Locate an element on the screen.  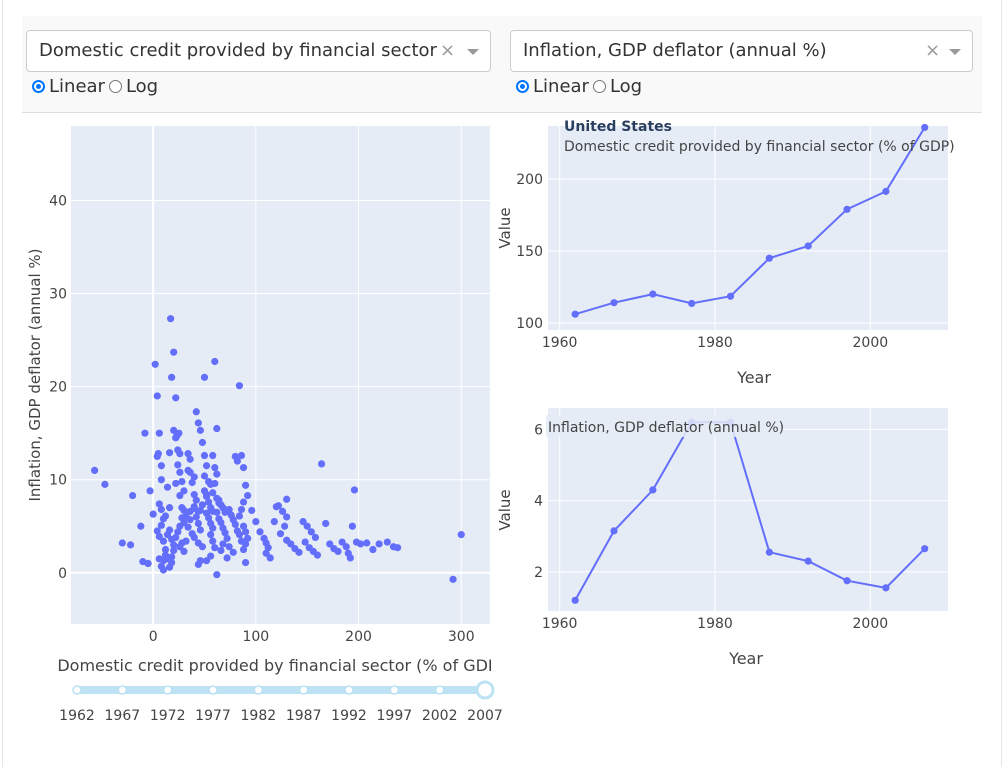
slider-year-label: 1992 is located at coordinates (349, 716).